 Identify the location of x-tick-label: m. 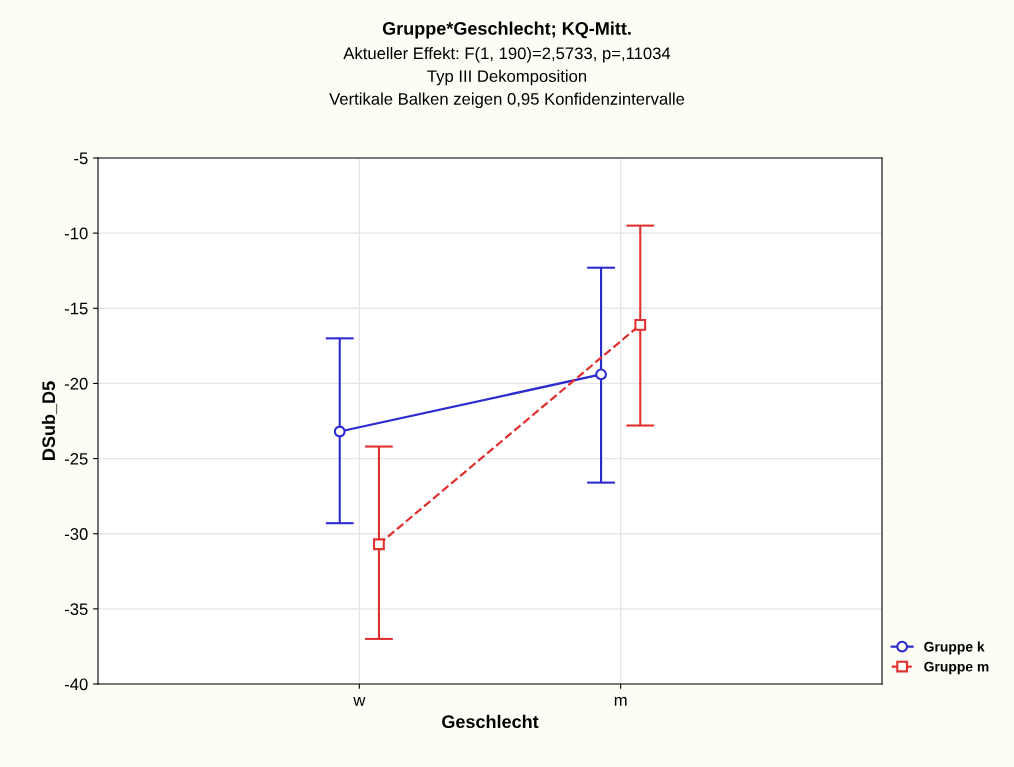
(620, 701).